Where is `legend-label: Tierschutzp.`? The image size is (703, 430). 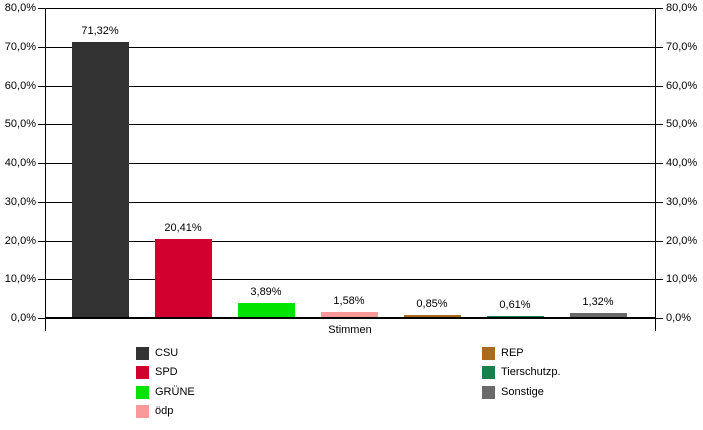
legend-label: Tierschutzp. is located at coordinates (531, 372).